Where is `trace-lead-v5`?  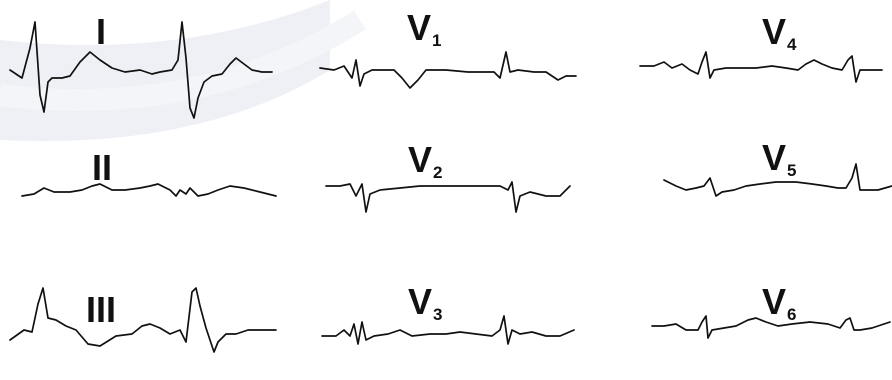 trace-lead-v5 is located at coordinates (777, 180).